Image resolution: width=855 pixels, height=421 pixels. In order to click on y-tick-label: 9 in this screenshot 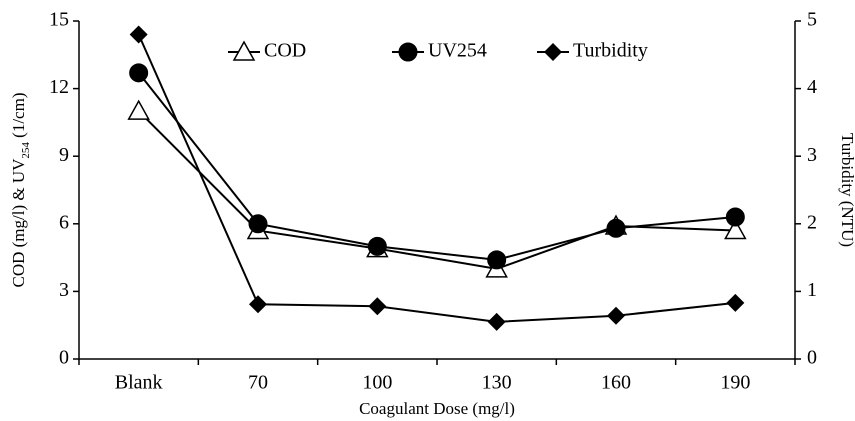, I will do `click(64, 155)`.